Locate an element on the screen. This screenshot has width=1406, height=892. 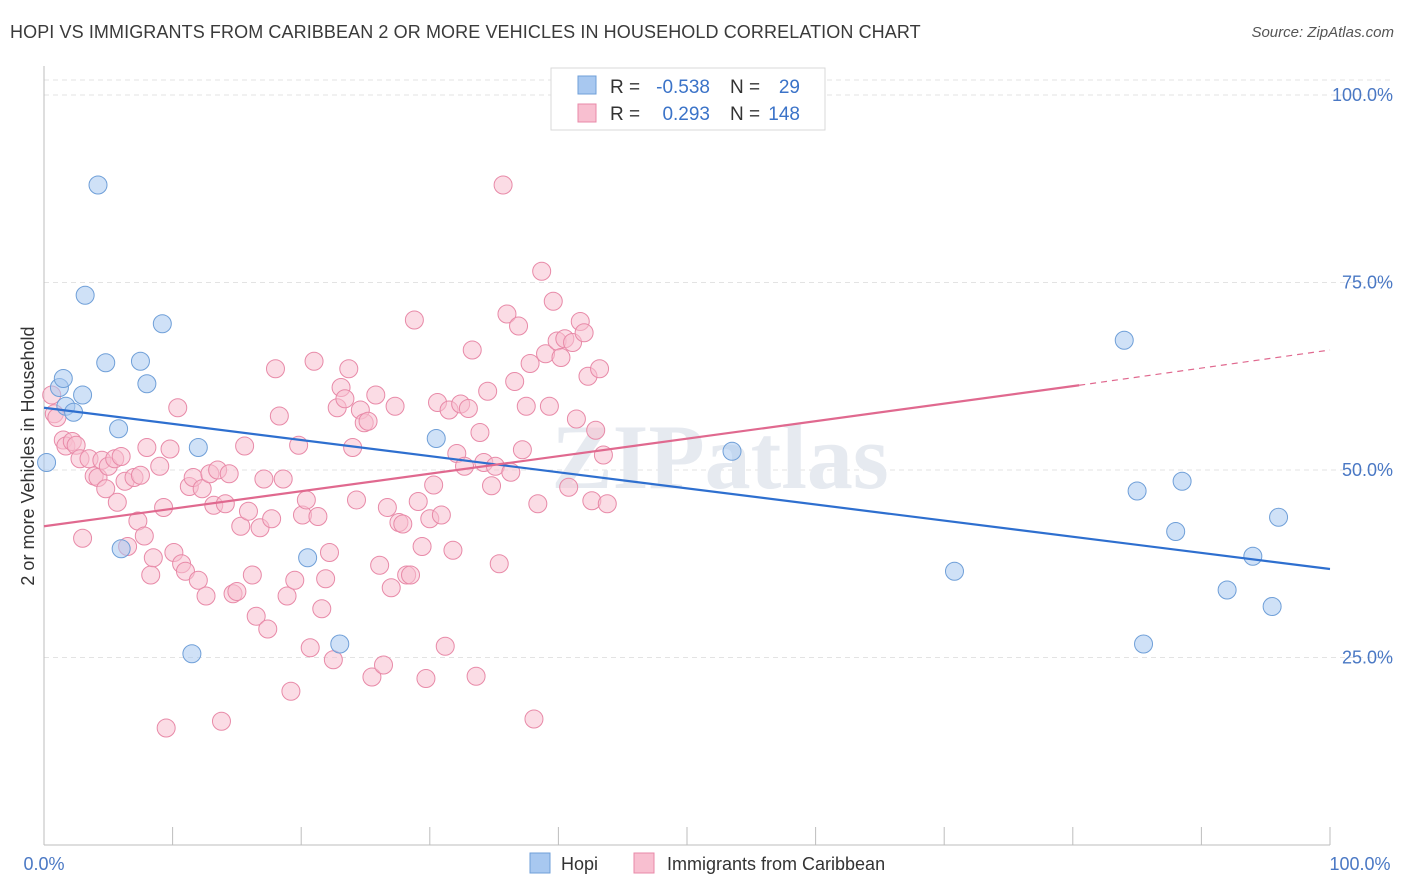
stats-hopi-r-value: -0.538 is located at coordinates (683, 87).